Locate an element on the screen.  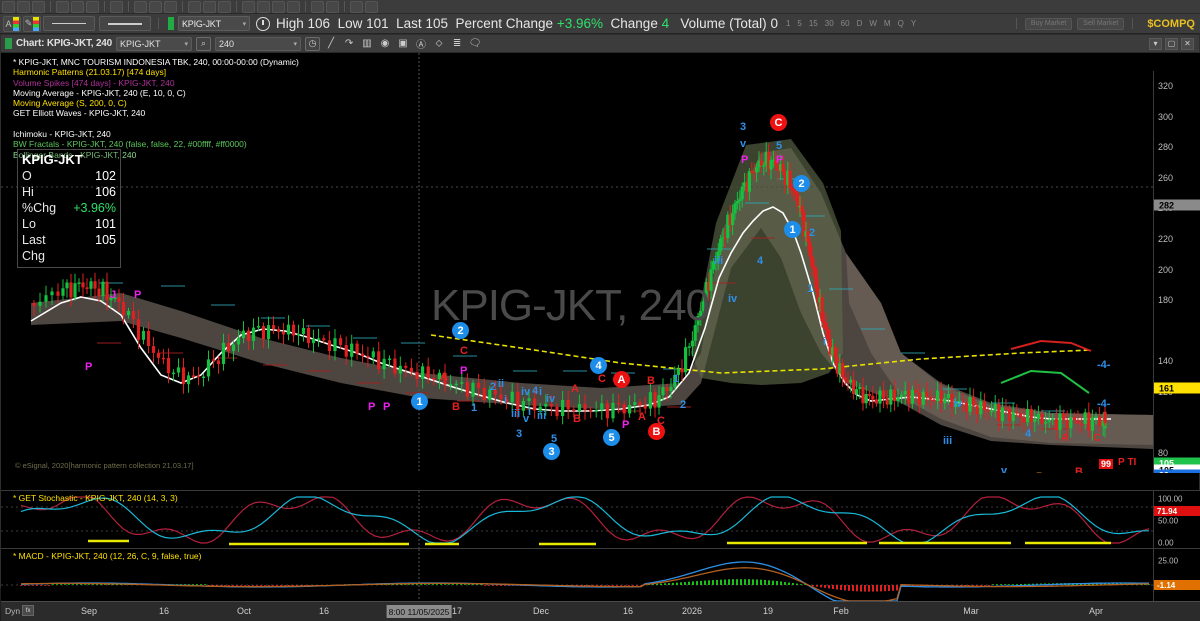
clock-icon is located at coordinates (263, 23).